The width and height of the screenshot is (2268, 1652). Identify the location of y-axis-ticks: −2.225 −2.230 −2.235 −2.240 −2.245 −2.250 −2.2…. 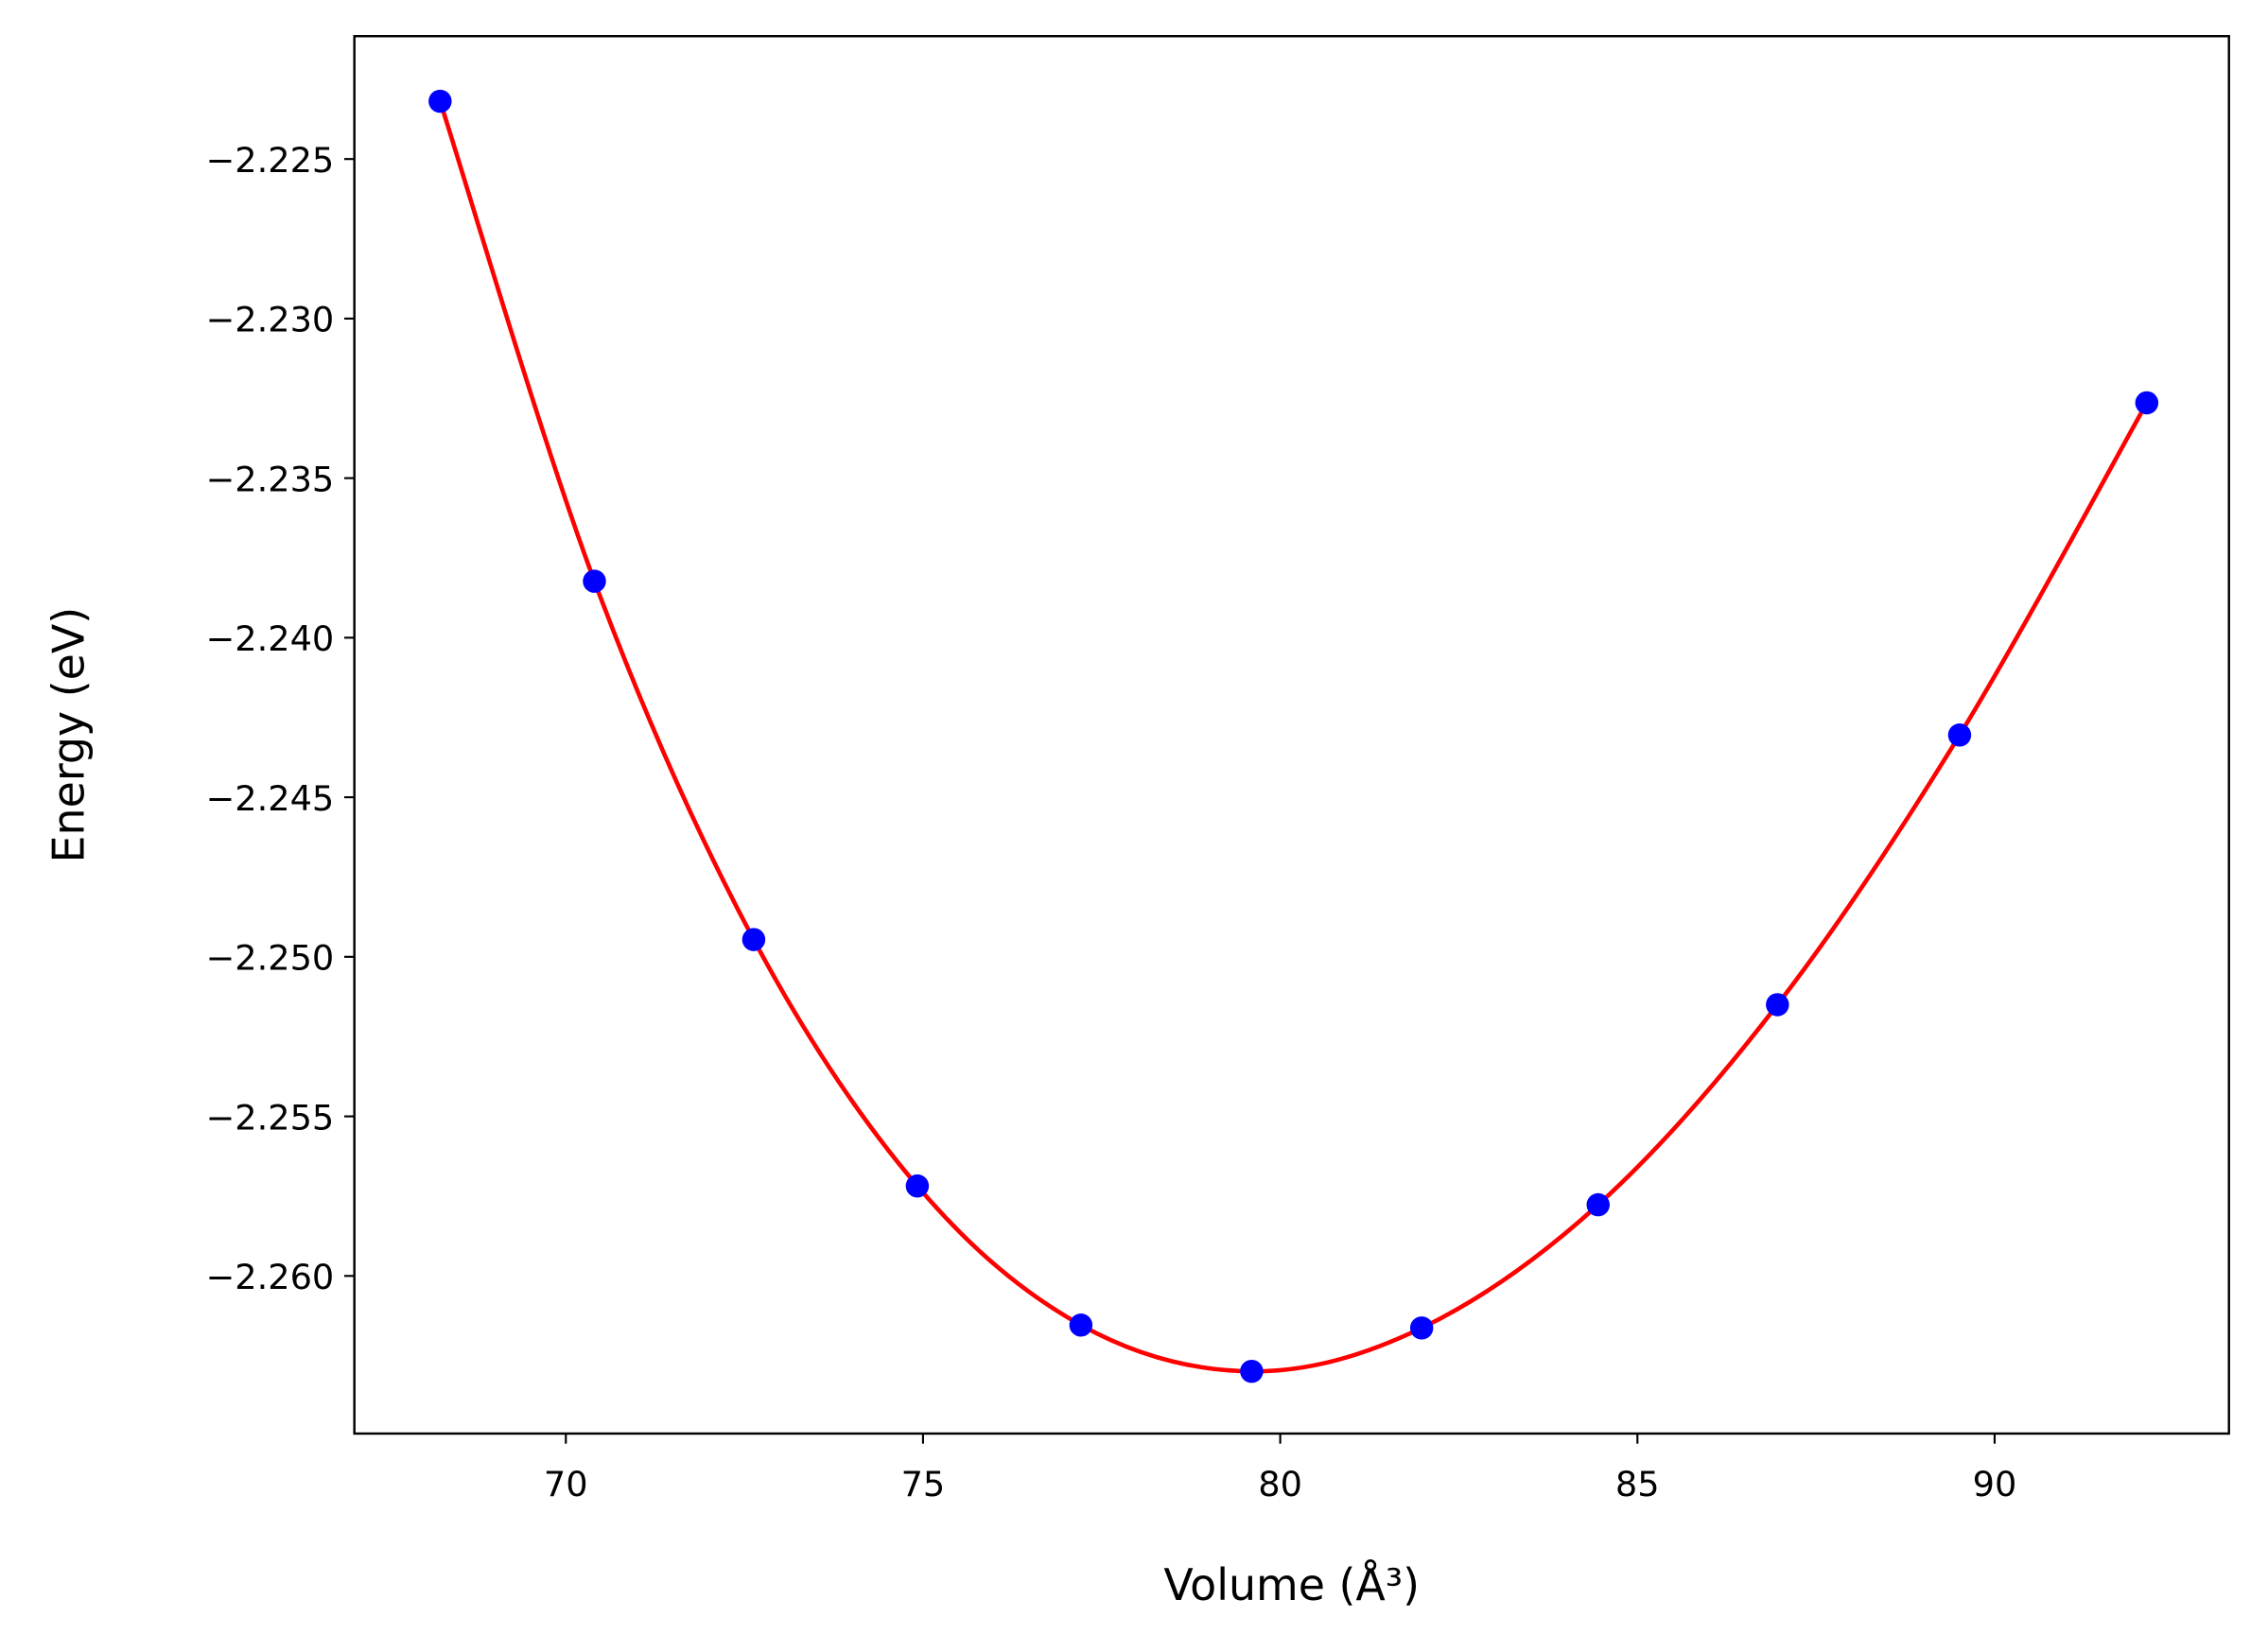
(280, 719).